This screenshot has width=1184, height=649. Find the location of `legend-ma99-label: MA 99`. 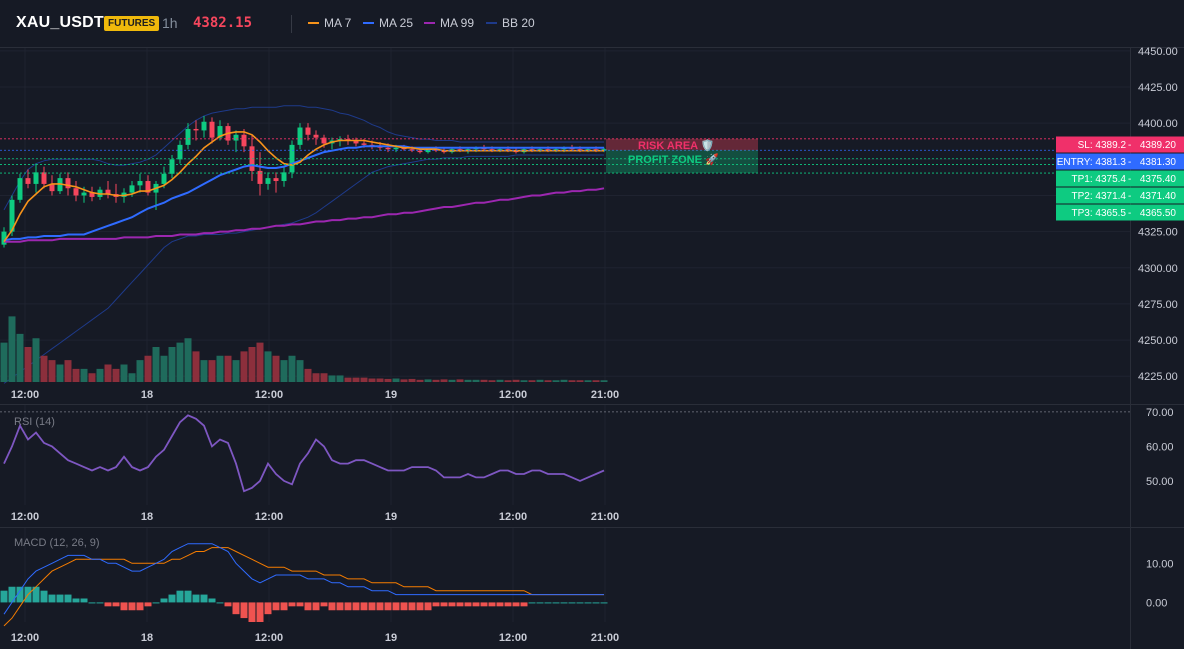

legend-ma99-label: MA 99 is located at coordinates (457, 23).